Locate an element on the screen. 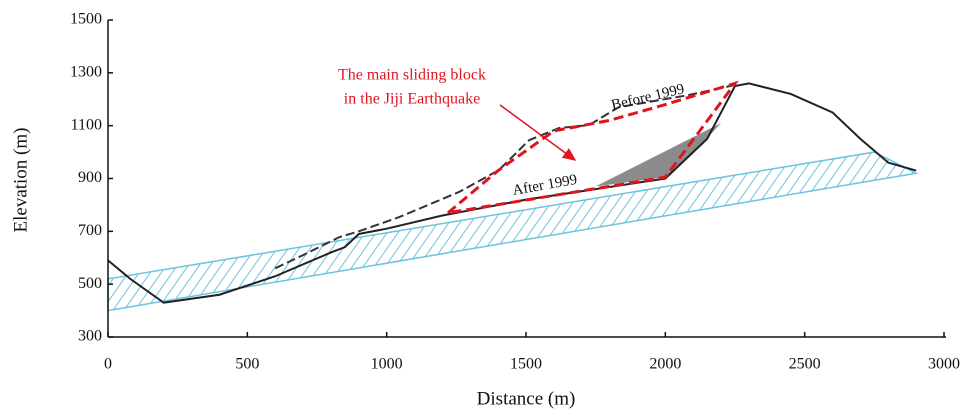 This screenshot has height=412, width=972. annotation-arrow is located at coordinates (538, 132).